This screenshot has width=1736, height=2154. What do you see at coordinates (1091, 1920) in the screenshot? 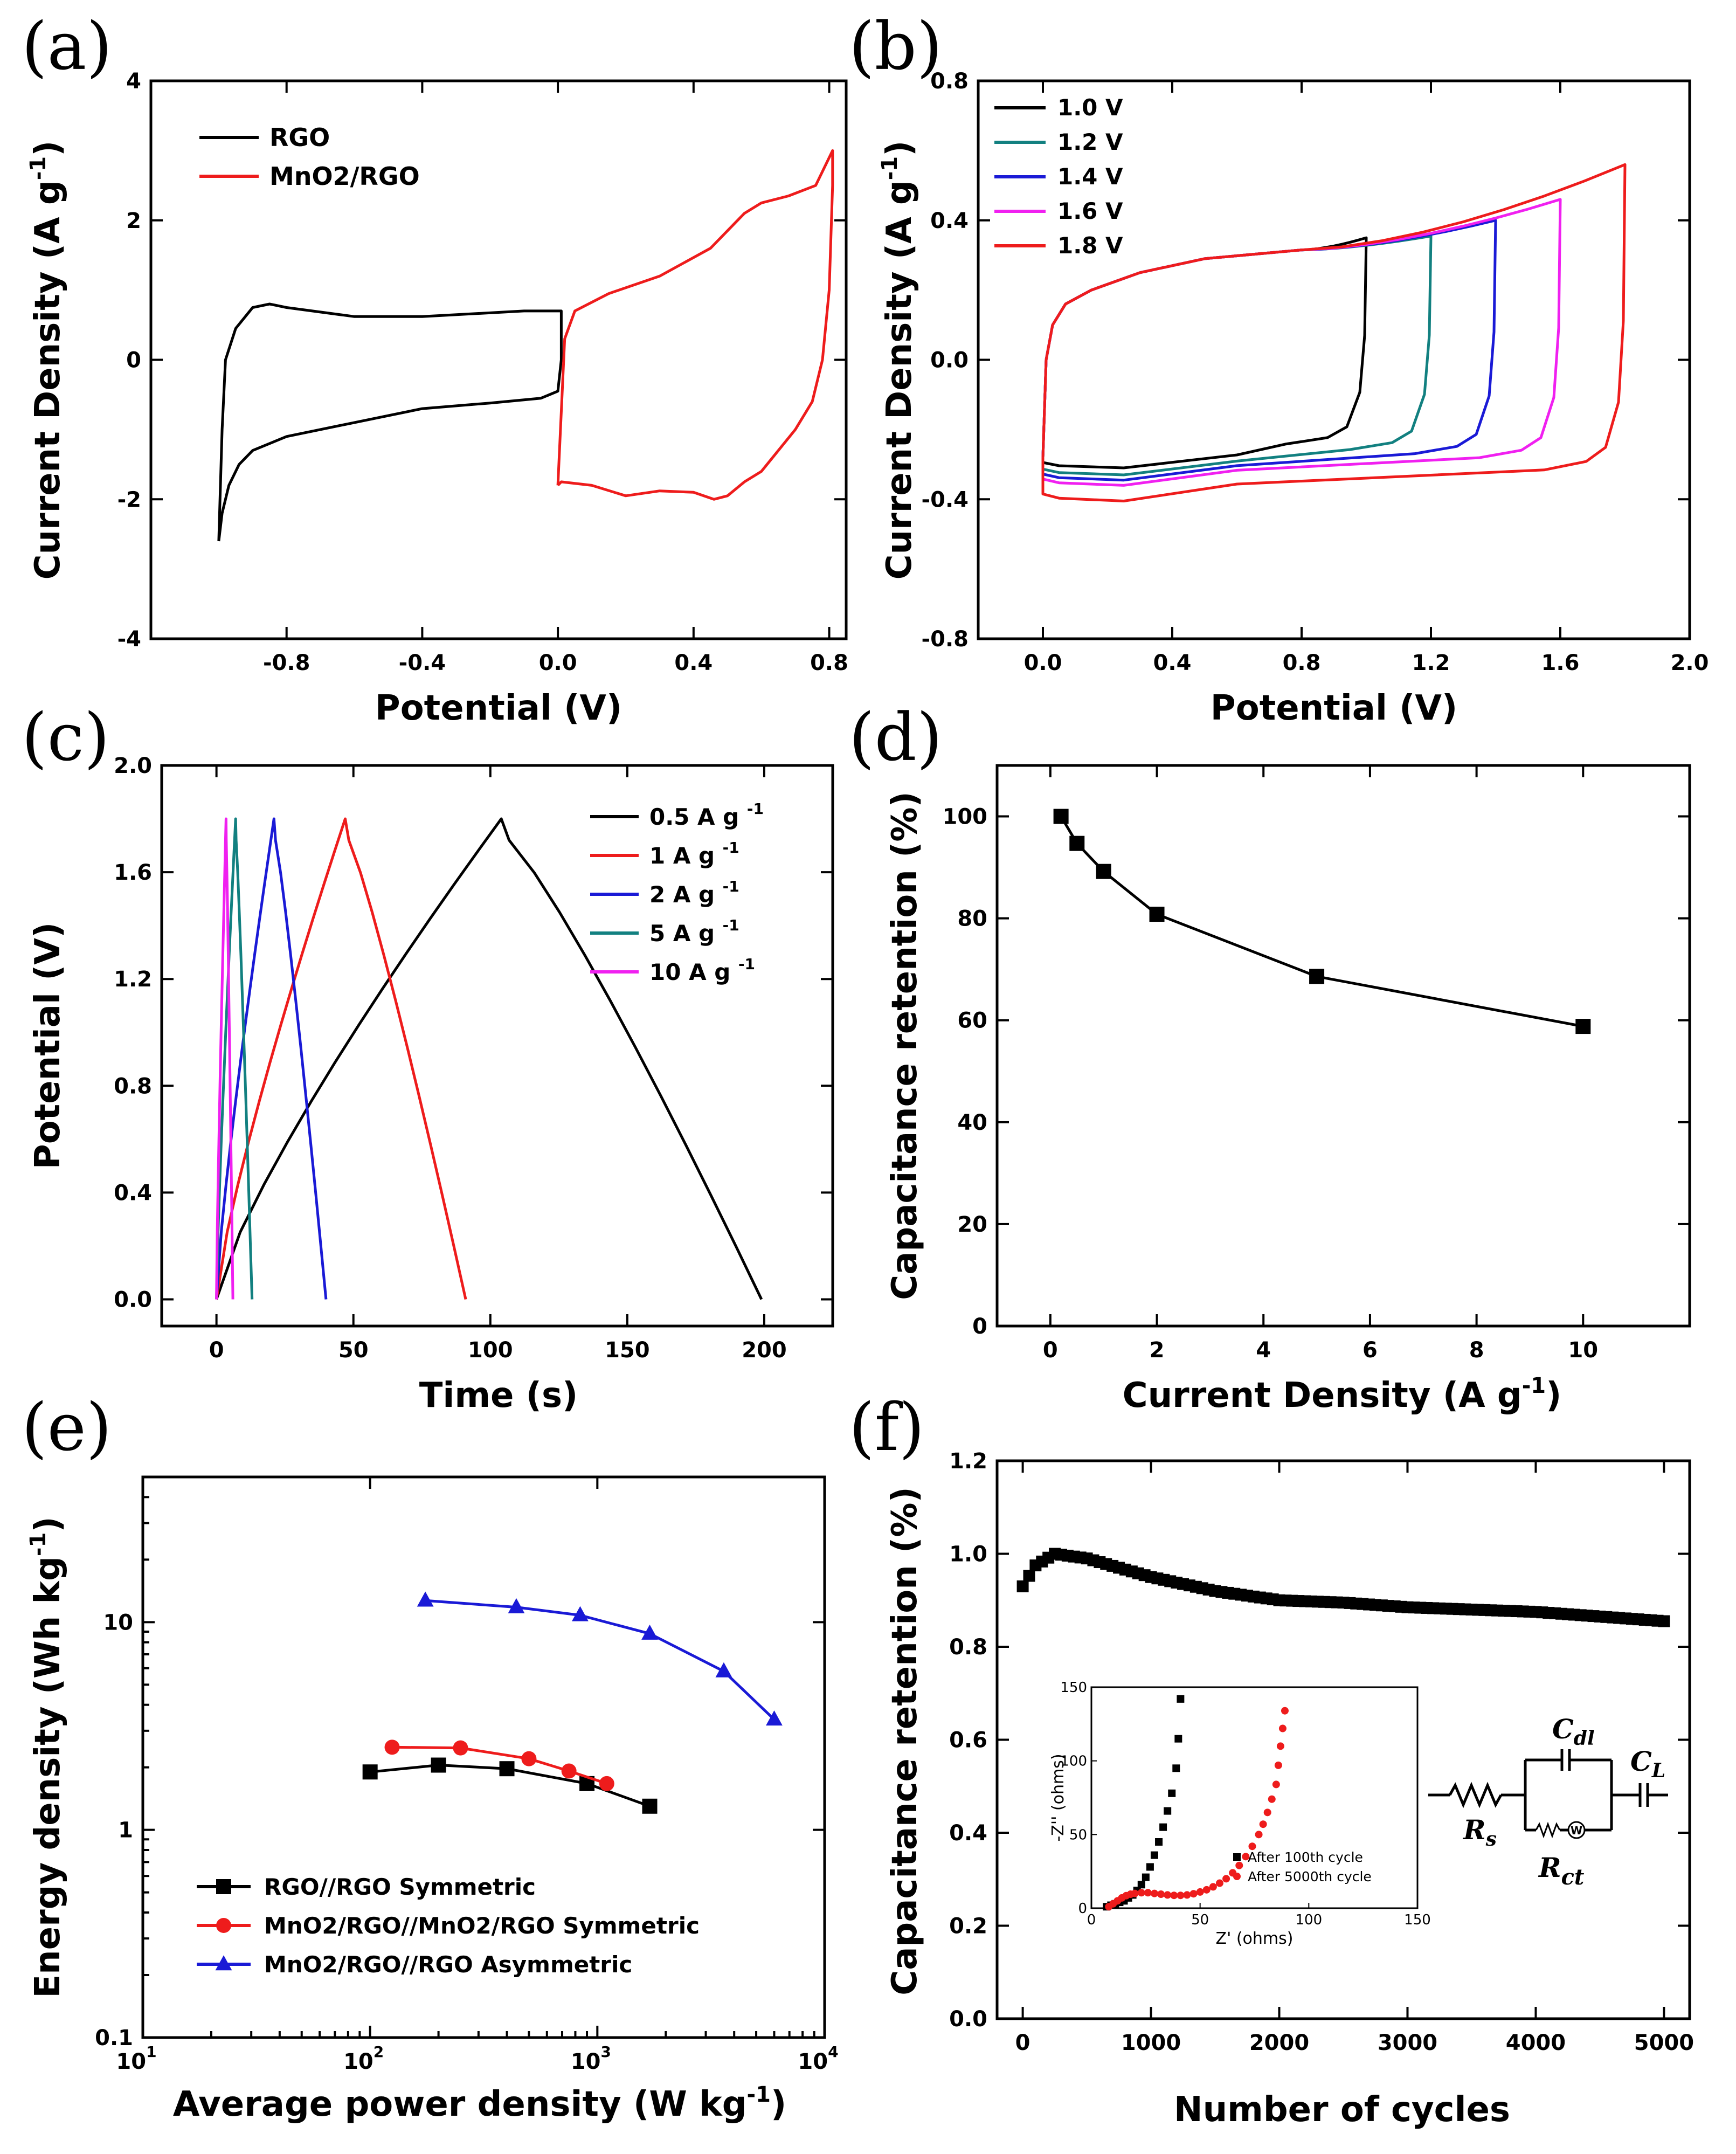
I see `f-inset-x-tick-label: 0` at bounding box center [1091, 1920].